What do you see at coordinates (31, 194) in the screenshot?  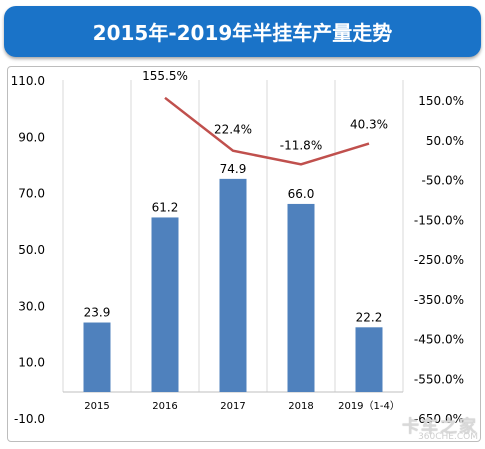 I see `y-left-tick-label: 70.0` at bounding box center [31, 194].